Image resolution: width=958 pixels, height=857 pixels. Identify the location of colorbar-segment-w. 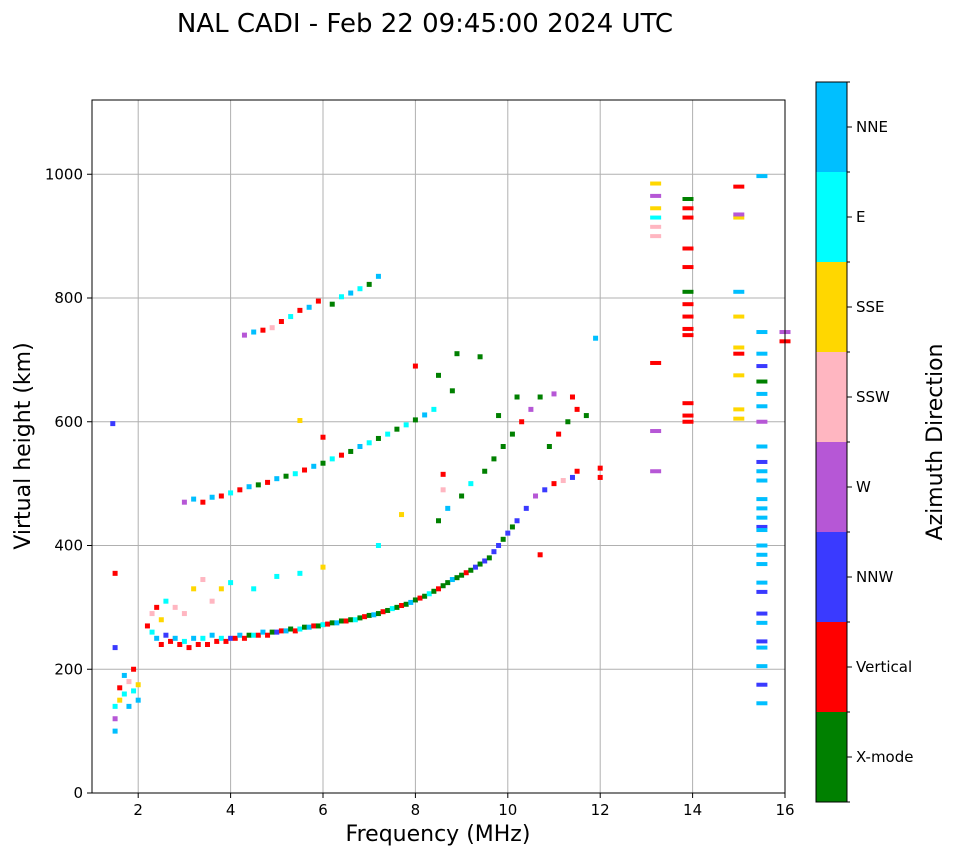
(831, 487).